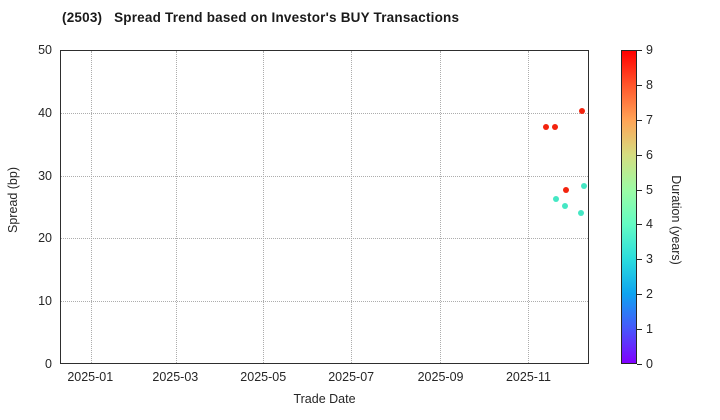 This screenshot has height=420, width=720. What do you see at coordinates (90, 377) in the screenshot?
I see `x-tick-label: 2025-01` at bounding box center [90, 377].